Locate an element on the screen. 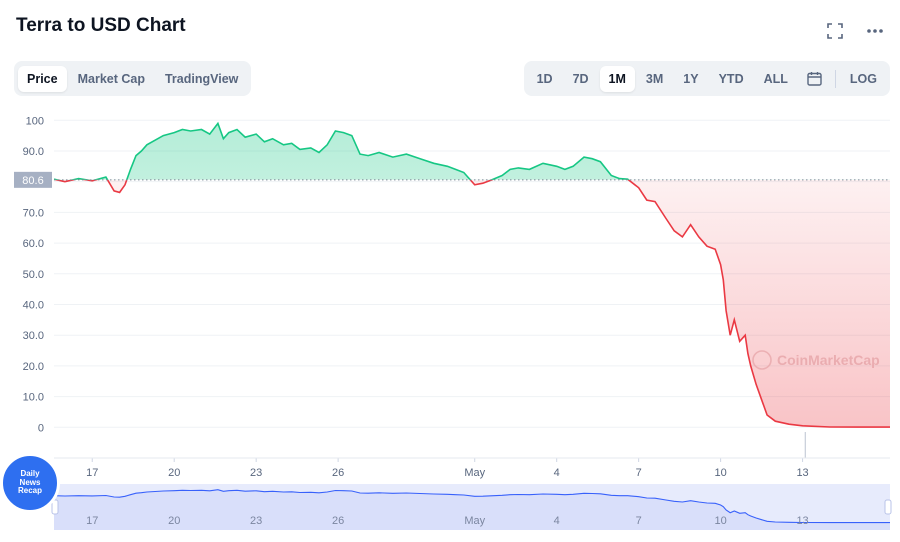 Image resolution: width=900 pixels, height=542 pixels. range-divider is located at coordinates (835, 78).